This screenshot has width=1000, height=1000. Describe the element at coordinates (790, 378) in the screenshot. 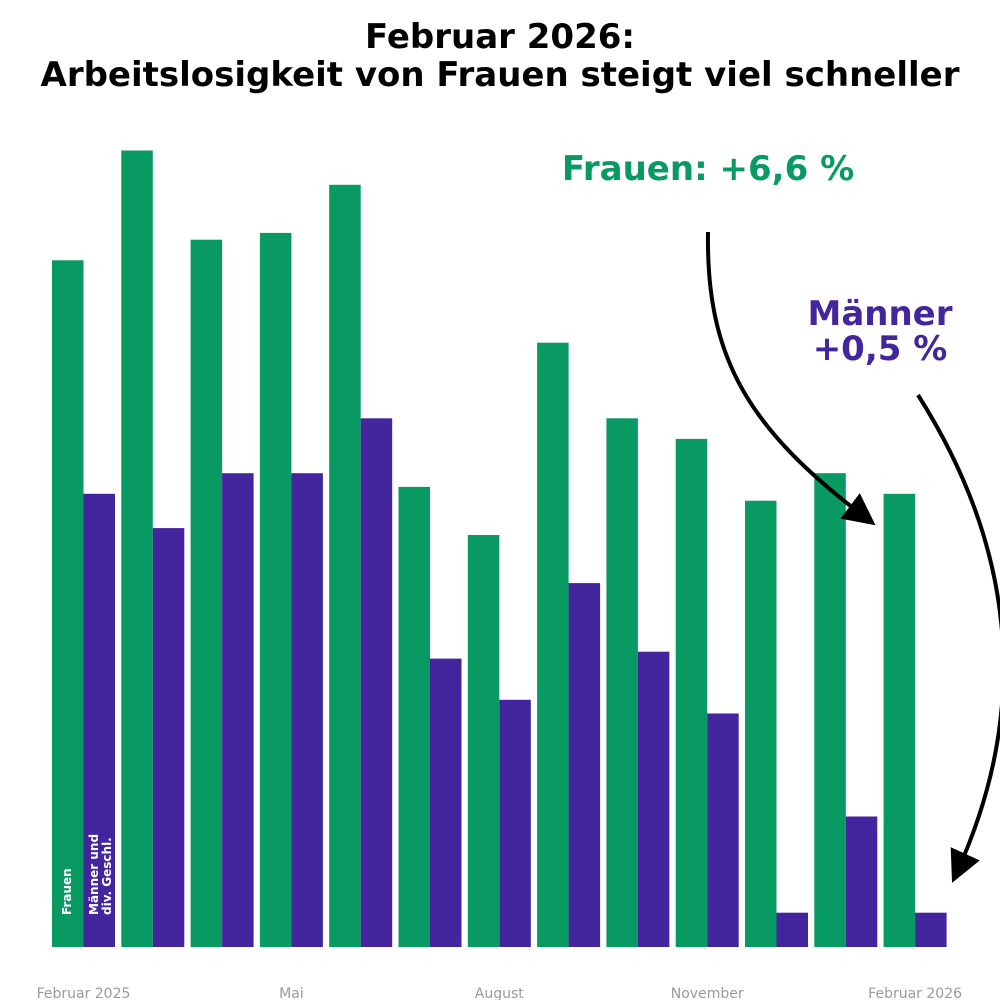

I see `arrow-frauen` at that location.